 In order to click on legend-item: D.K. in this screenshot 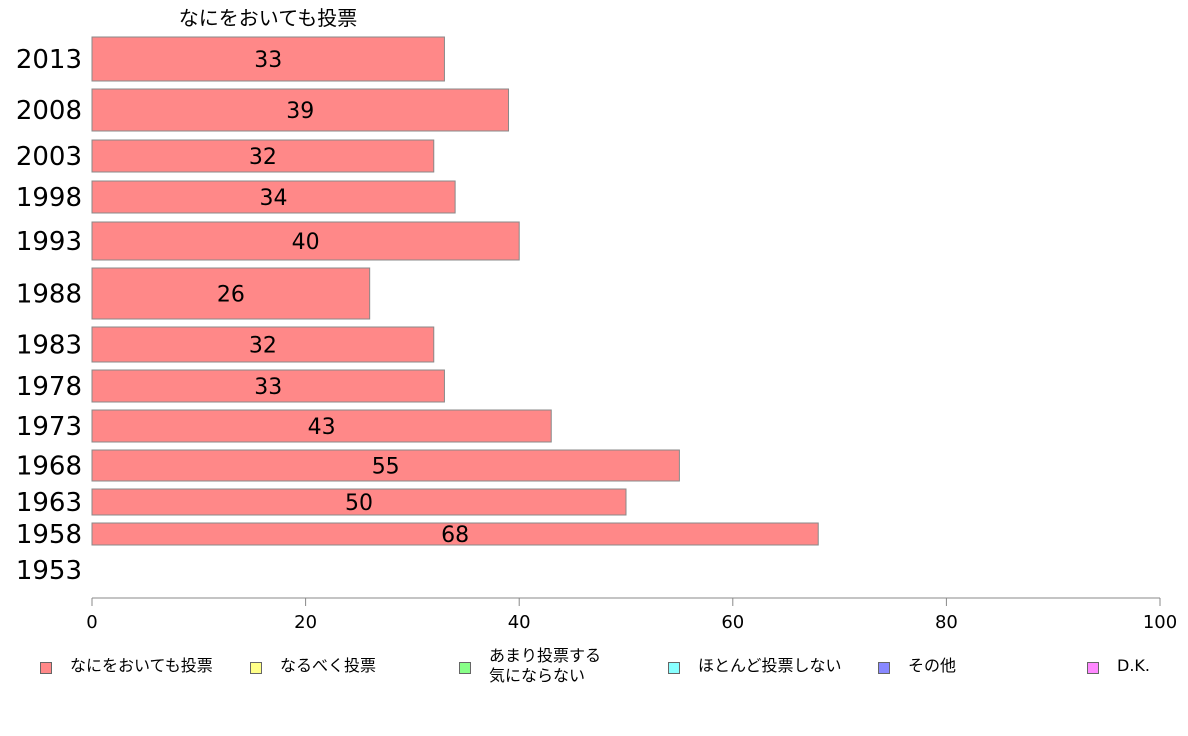, I will do `click(1118, 666)`.